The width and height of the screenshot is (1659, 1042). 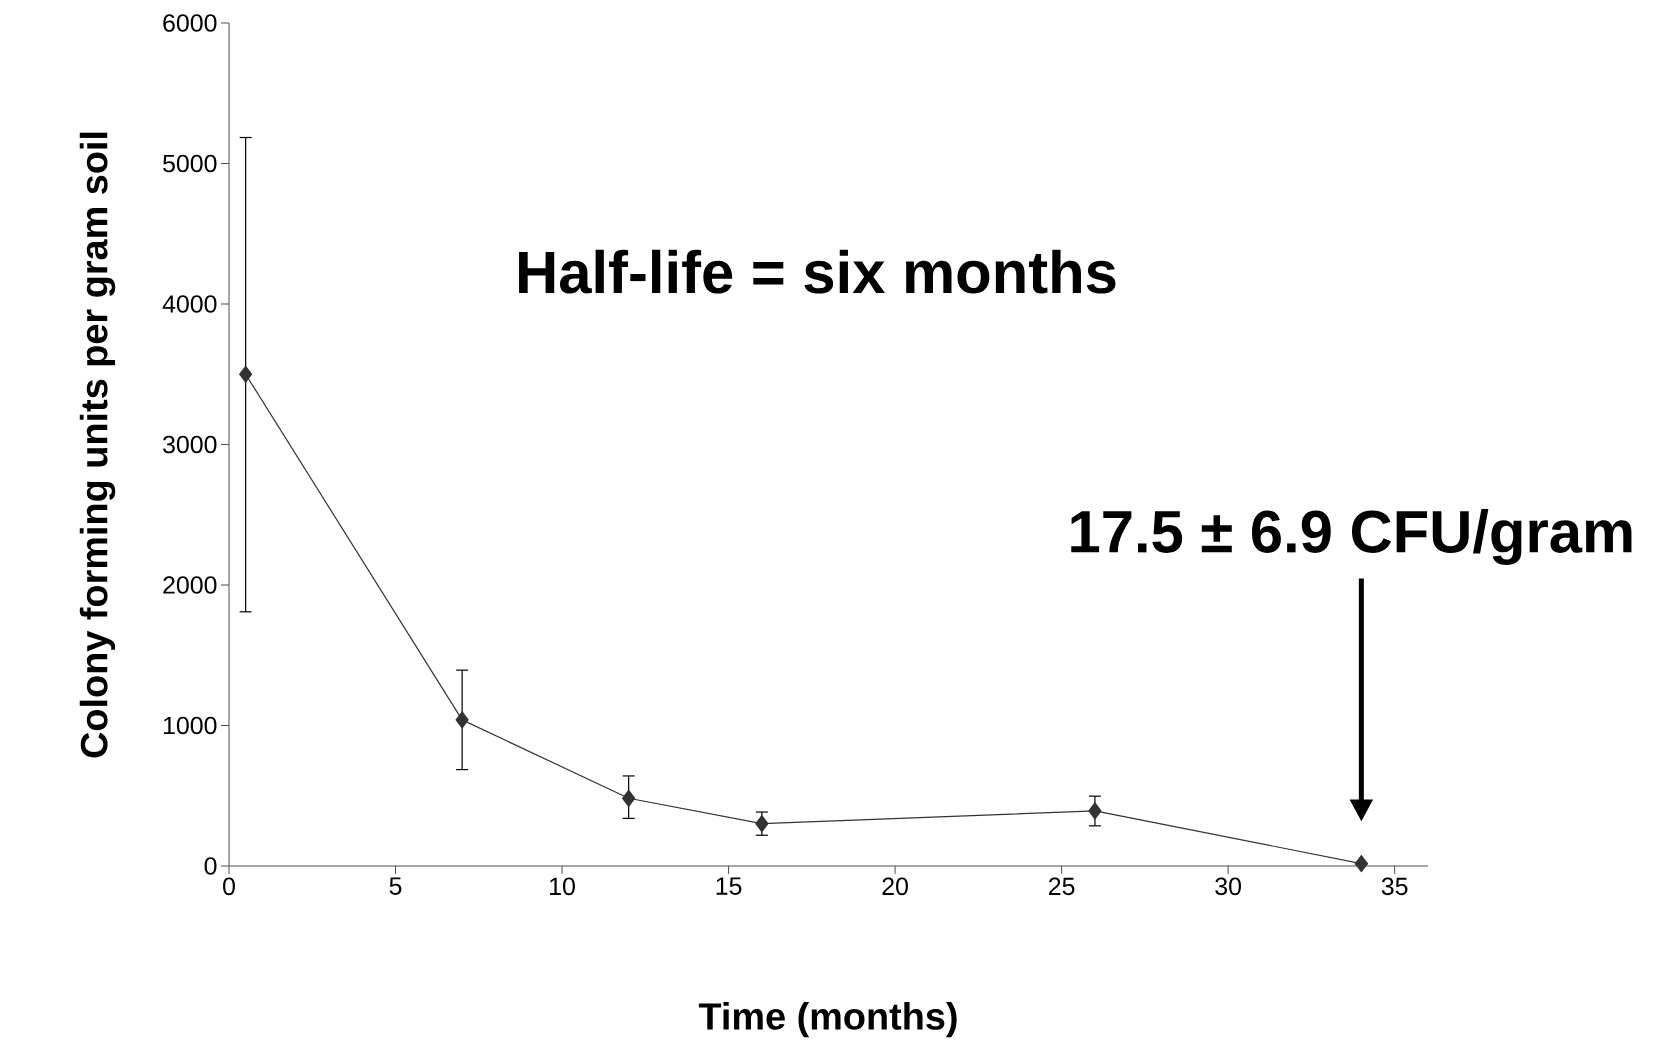 What do you see at coordinates (229, 886) in the screenshot?
I see `x-tick-label: 0` at bounding box center [229, 886].